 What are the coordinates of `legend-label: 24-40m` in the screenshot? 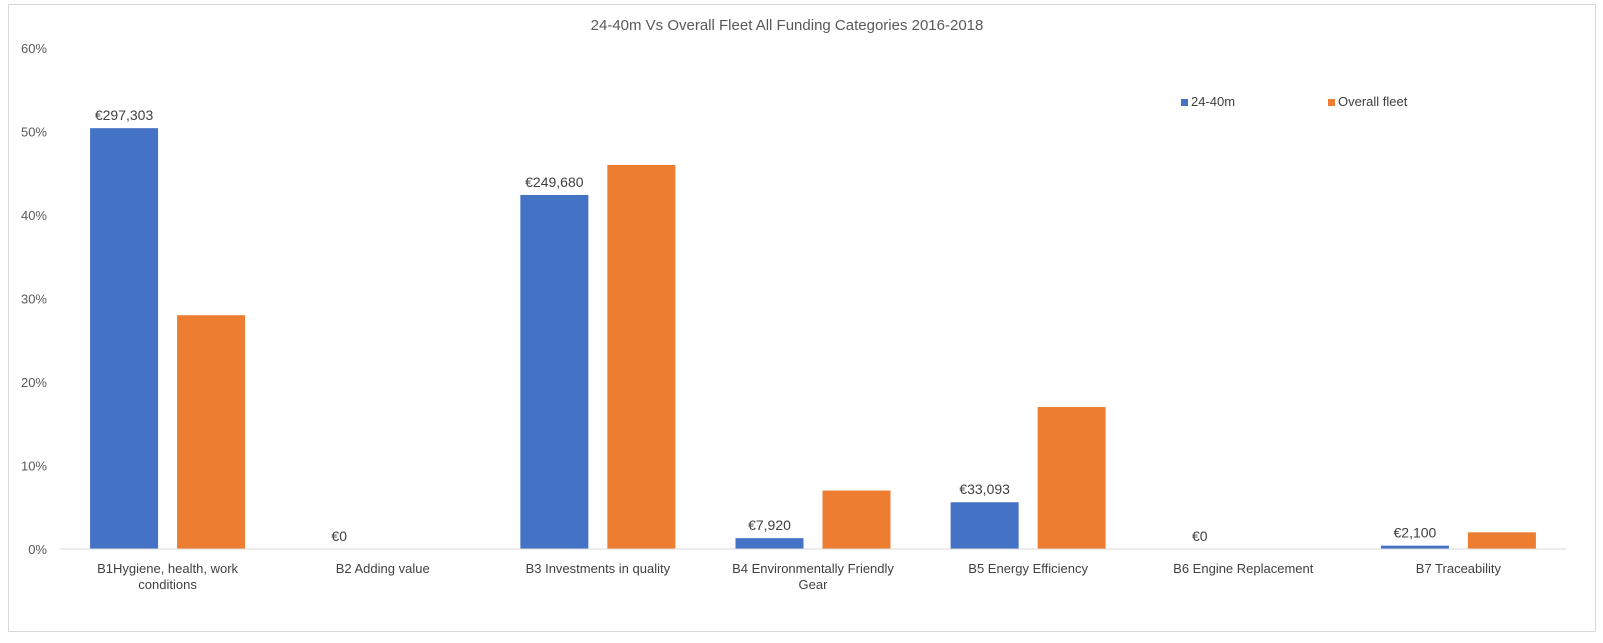 It's located at (1213, 101).